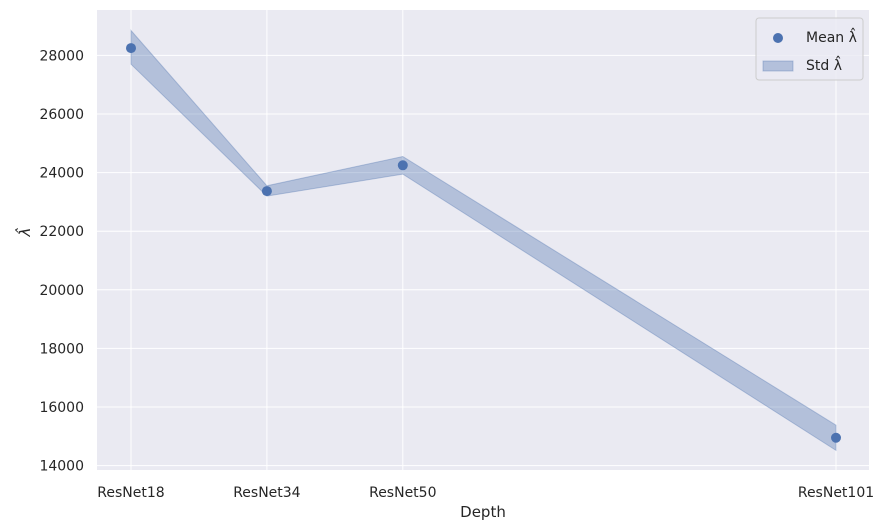 This screenshot has width=883, height=529. I want to click on legend-box, so click(809, 49).